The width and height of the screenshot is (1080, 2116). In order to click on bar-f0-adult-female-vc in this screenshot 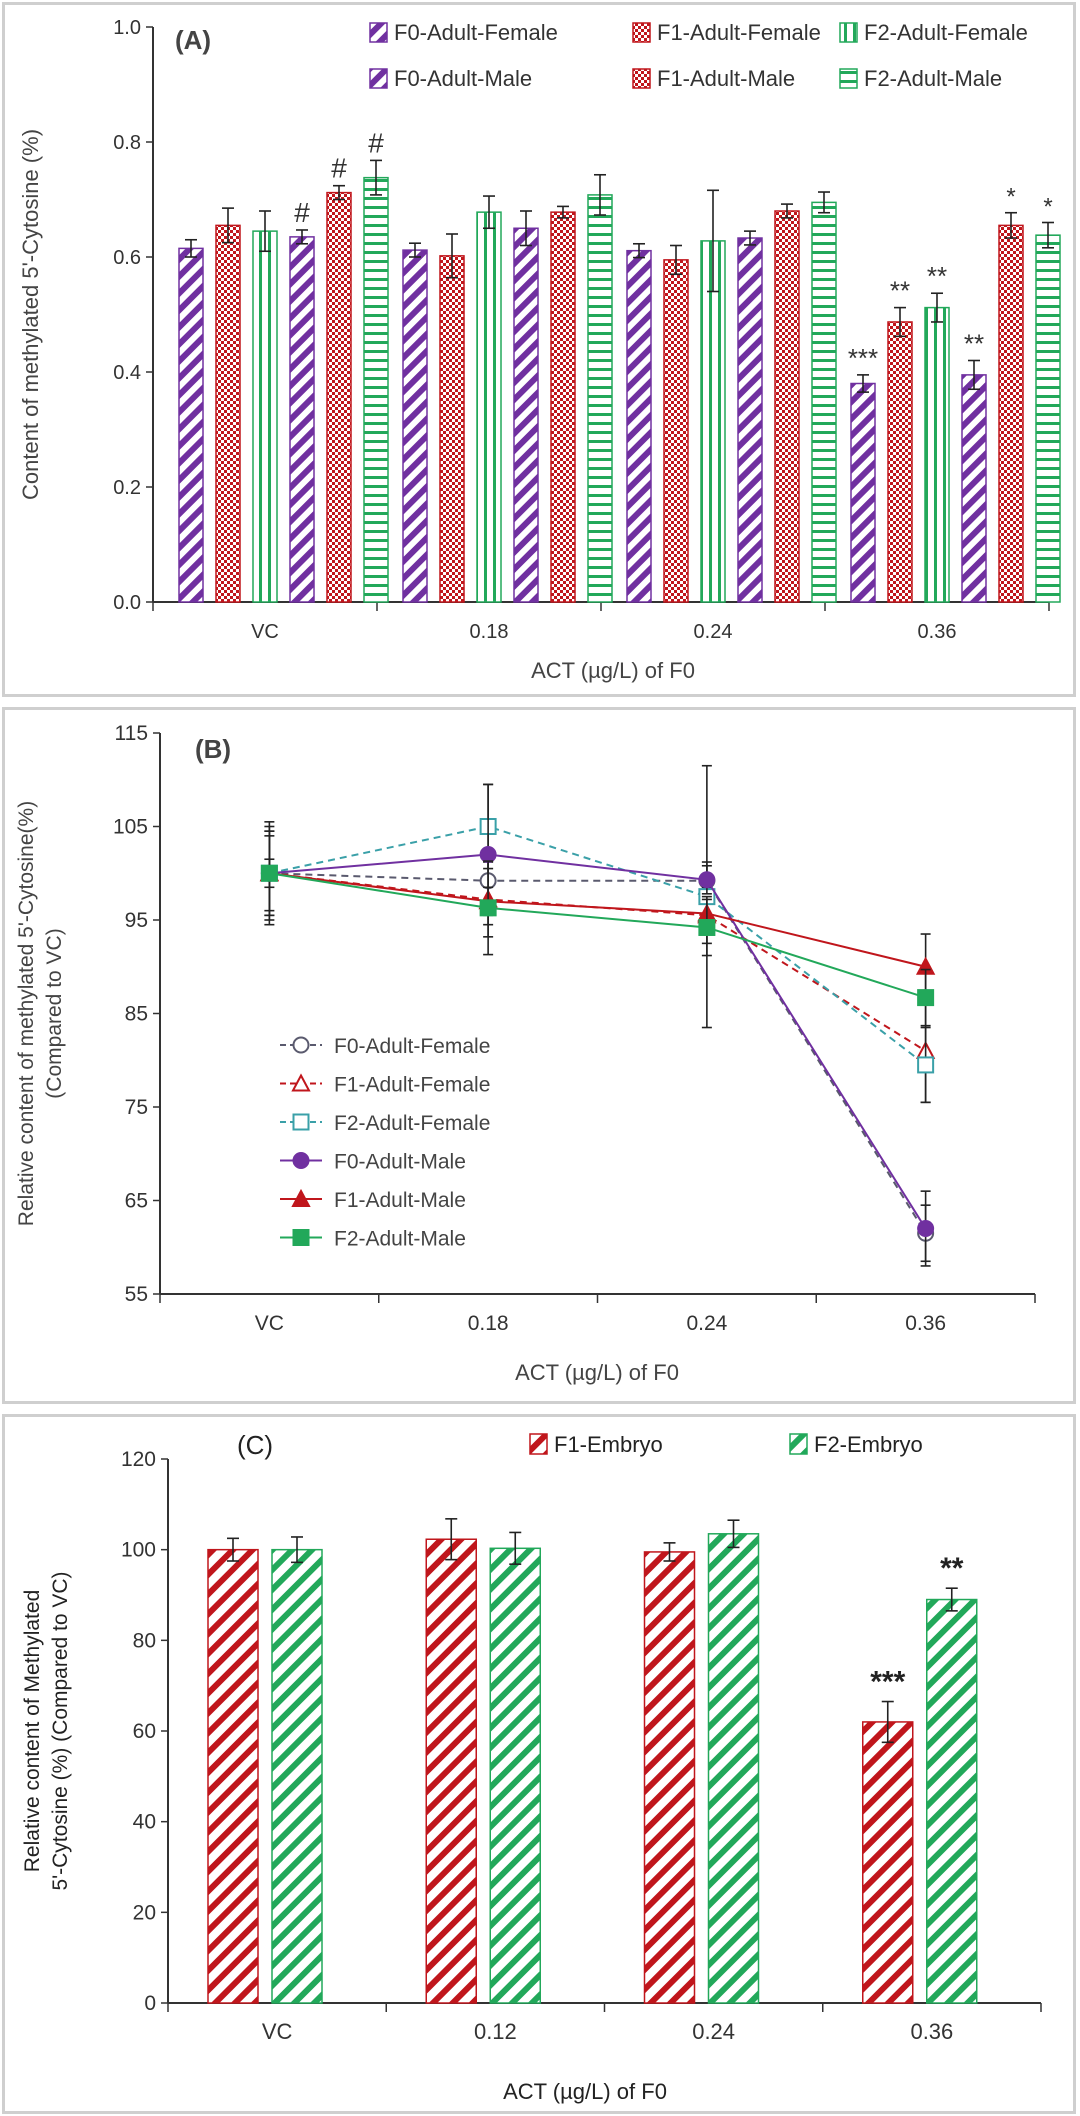, I will do `click(191, 425)`.